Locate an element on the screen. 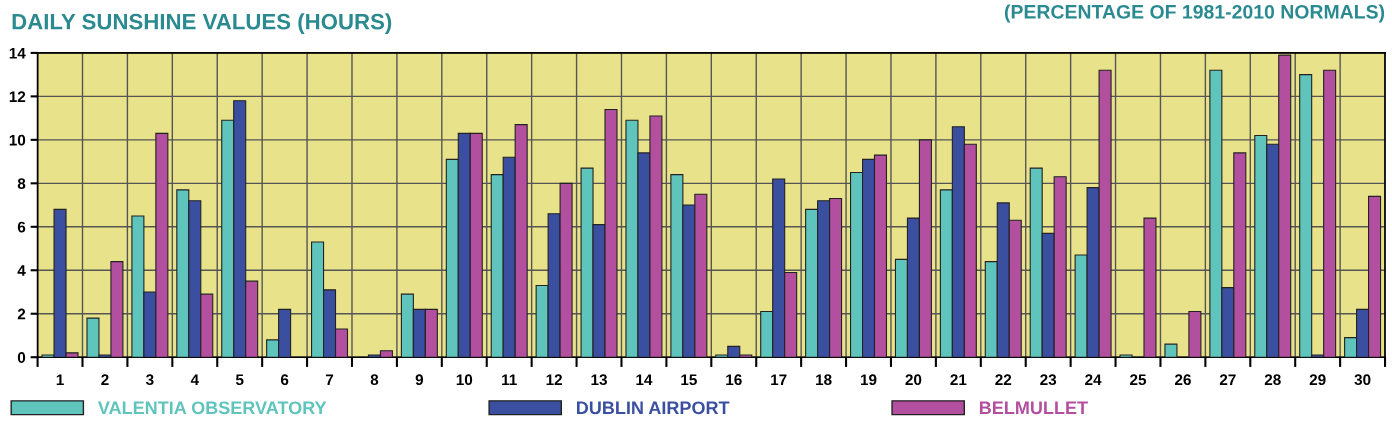  x-tick-label: 17 is located at coordinates (779, 379).